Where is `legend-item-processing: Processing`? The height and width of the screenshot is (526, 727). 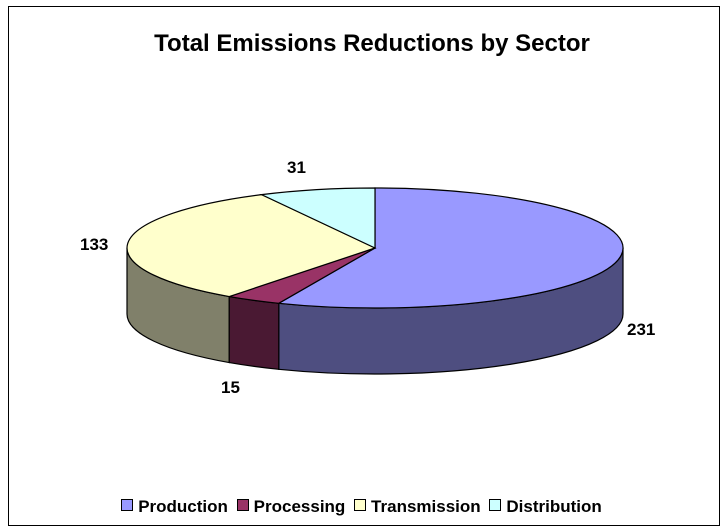 legend-item-processing: Processing is located at coordinates (291, 507).